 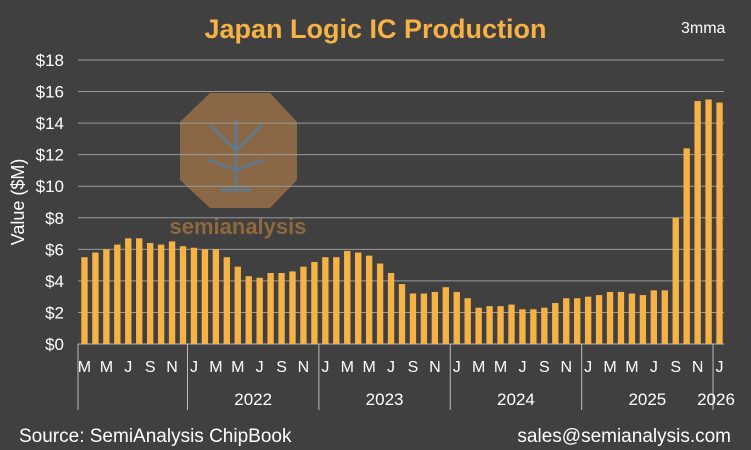 What do you see at coordinates (54, 218) in the screenshot?
I see `y-tick-label: $8` at bounding box center [54, 218].